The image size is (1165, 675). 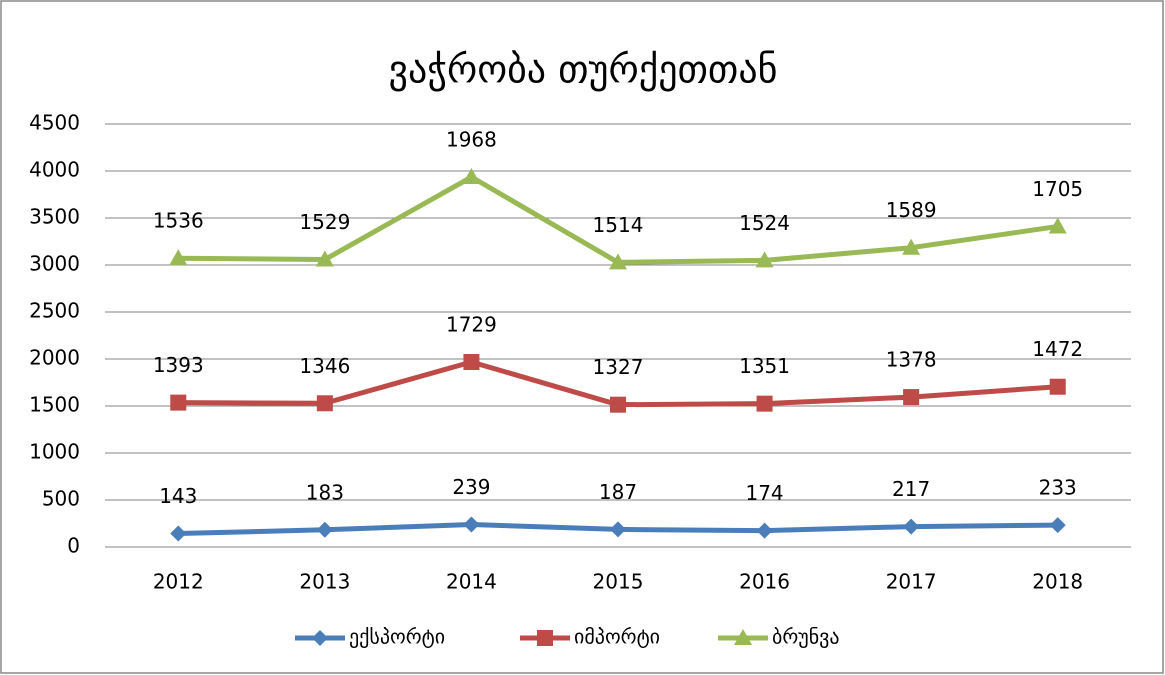 What do you see at coordinates (325, 492) in the screenshot?
I see `data-label: 183` at bounding box center [325, 492].